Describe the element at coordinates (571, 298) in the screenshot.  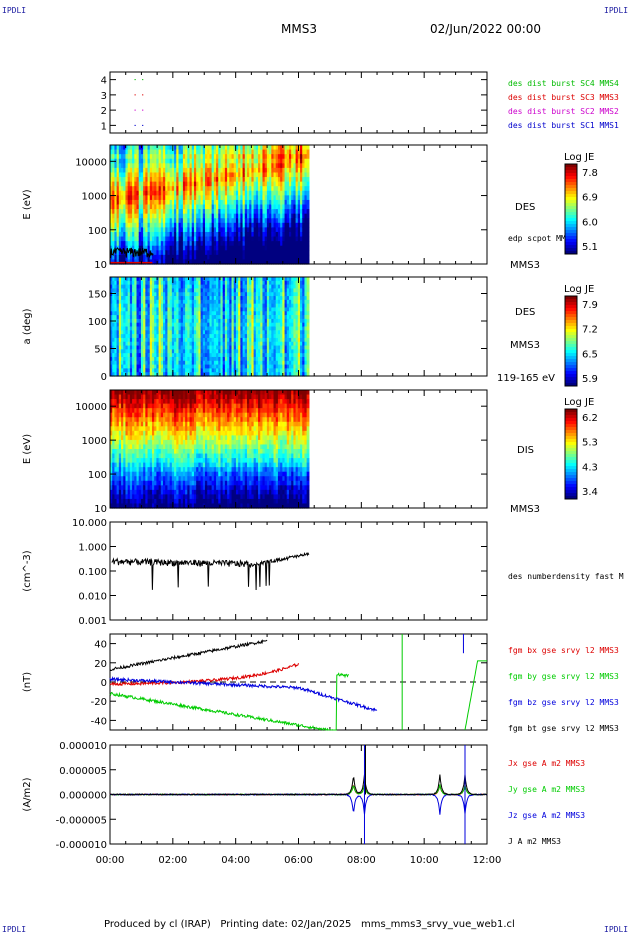
I see `colorbar-swatch` at that location.